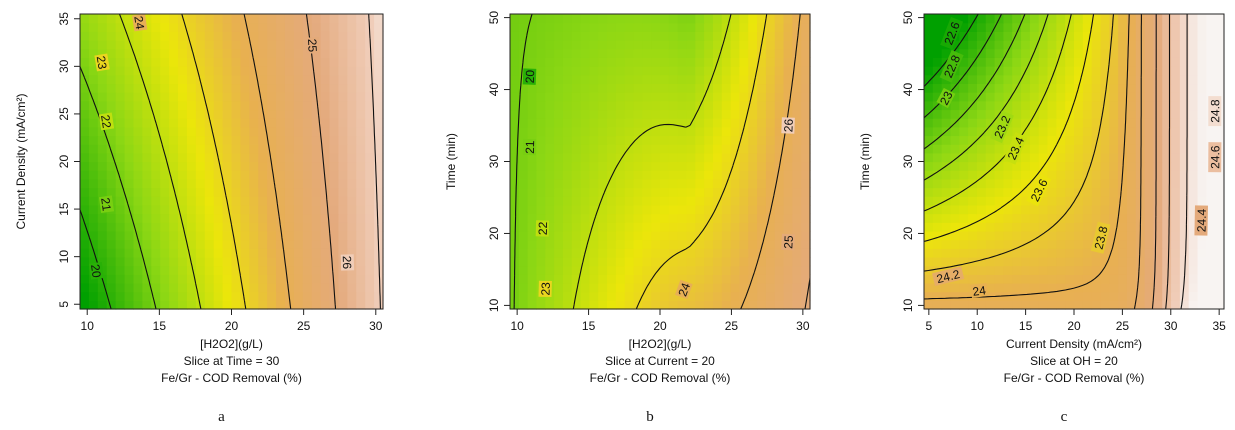 Image resolution: width=1235 pixels, height=430 pixels. I want to click on x-tick-label: 15, so click(589, 326).